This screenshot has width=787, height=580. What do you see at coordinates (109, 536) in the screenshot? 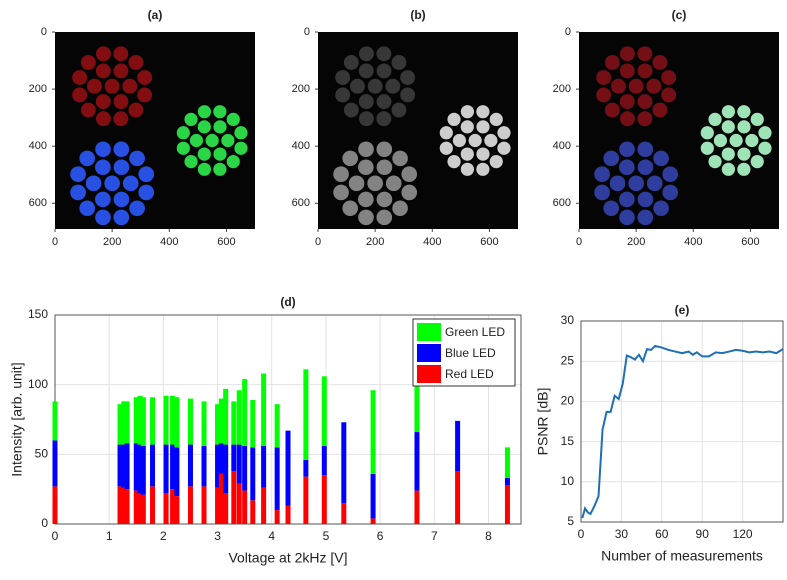
I see `x-tick-label: 1` at bounding box center [109, 536].